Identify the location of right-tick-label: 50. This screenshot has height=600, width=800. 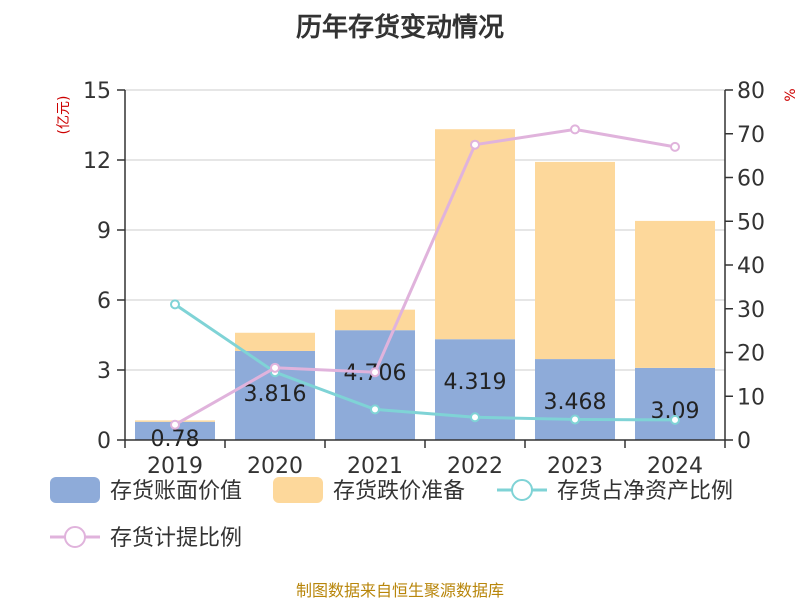
(751, 222).